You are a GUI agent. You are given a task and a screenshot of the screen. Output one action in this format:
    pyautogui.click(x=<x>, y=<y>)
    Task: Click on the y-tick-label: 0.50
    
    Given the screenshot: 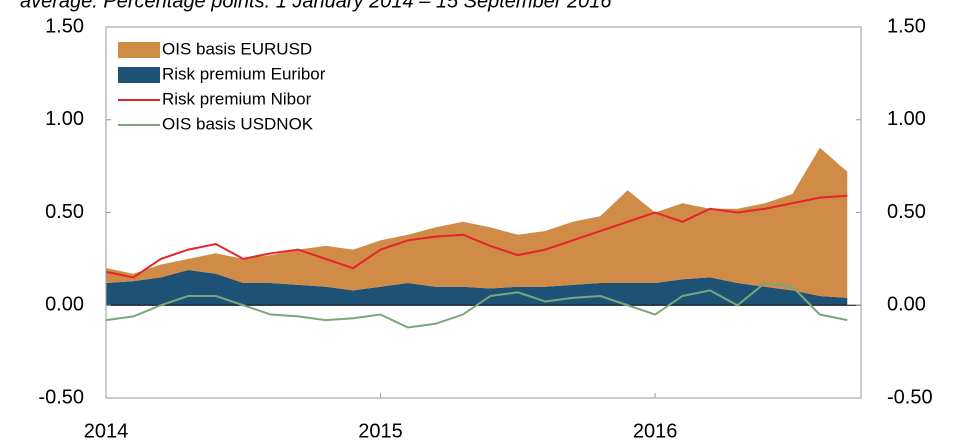 What is the action you would take?
    pyautogui.click(x=64, y=212)
    